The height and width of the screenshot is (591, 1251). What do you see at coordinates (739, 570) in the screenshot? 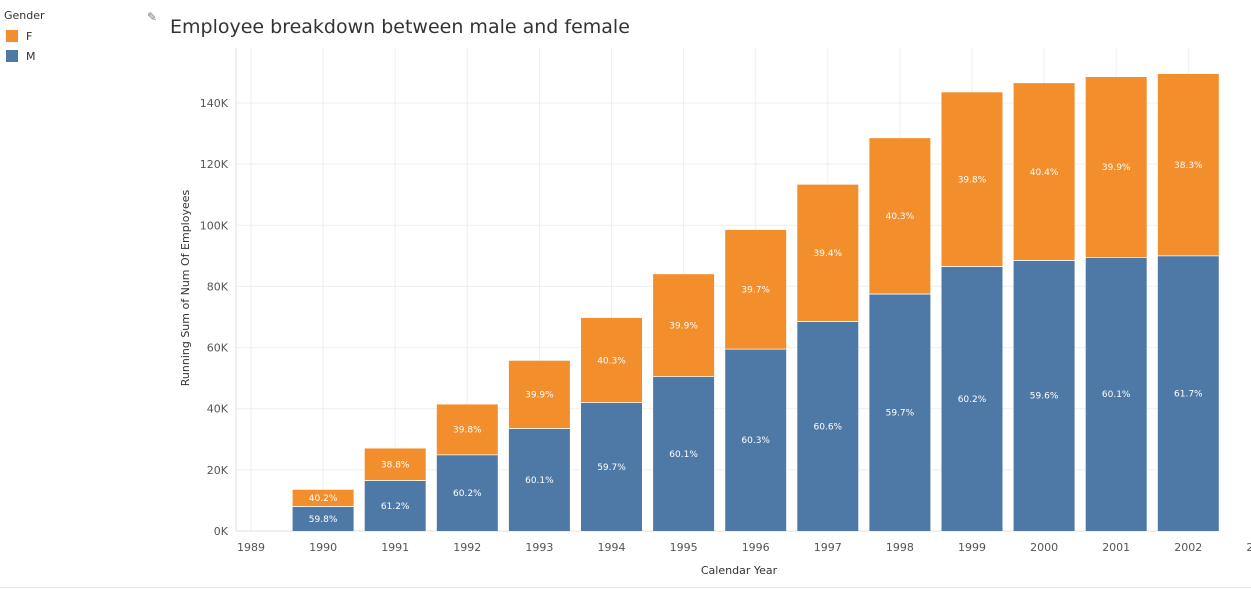
I see `x-axis-title: Calendar Year` at bounding box center [739, 570].